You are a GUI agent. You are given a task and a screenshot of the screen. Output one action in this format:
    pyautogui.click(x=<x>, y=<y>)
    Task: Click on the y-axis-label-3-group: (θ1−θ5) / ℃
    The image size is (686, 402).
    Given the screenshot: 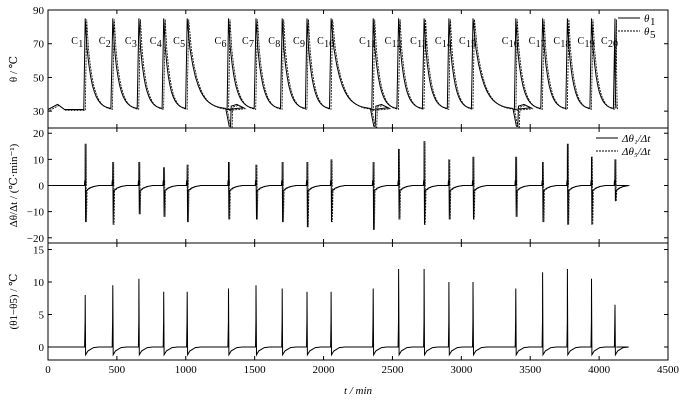 What is the action you would take?
    pyautogui.click(x=14, y=302)
    